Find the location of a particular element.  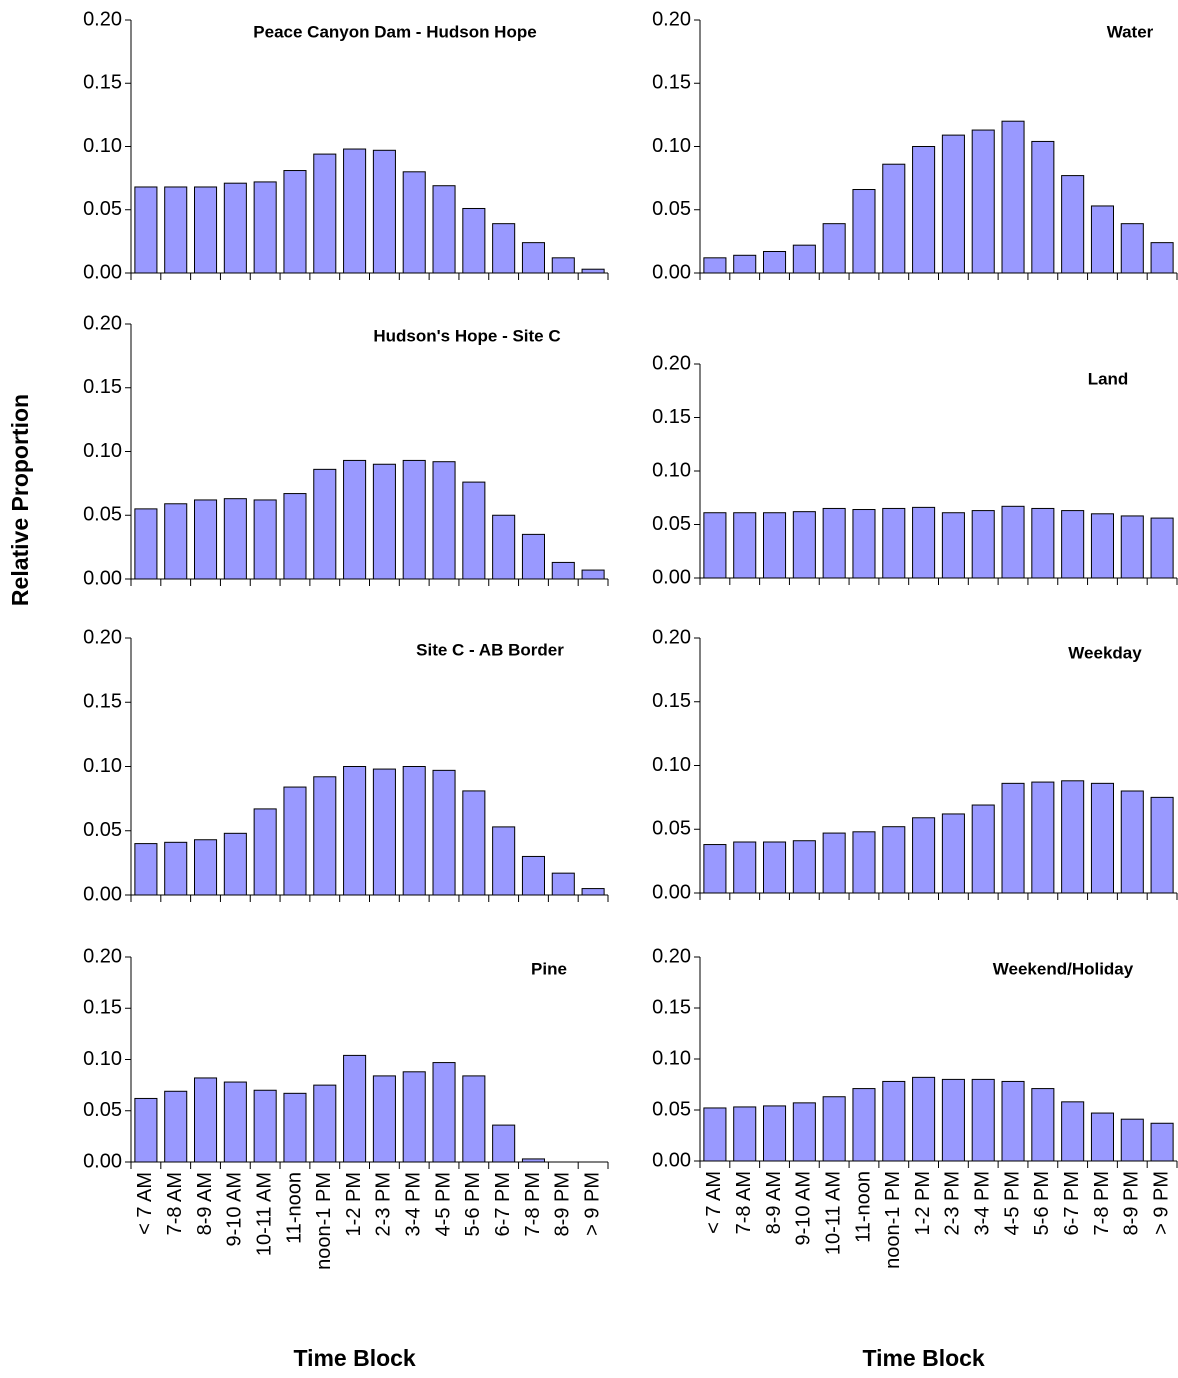

x-axis-title: Time Block is located at coordinates (354, 1358).